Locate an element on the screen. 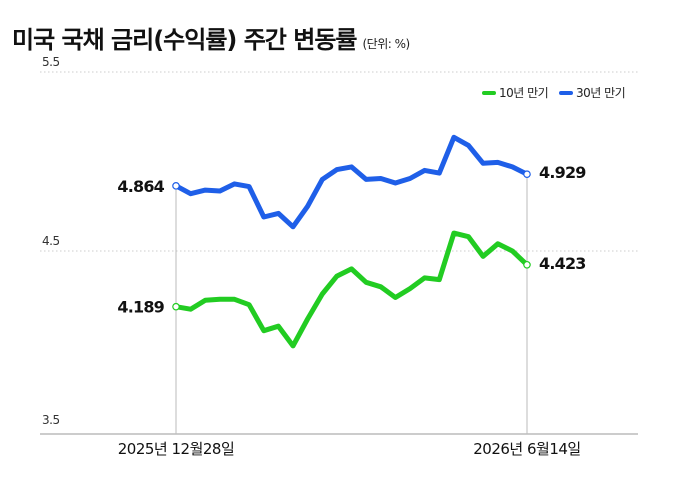 The height and width of the screenshot is (496, 680). series-line-30y is located at coordinates (351, 182).